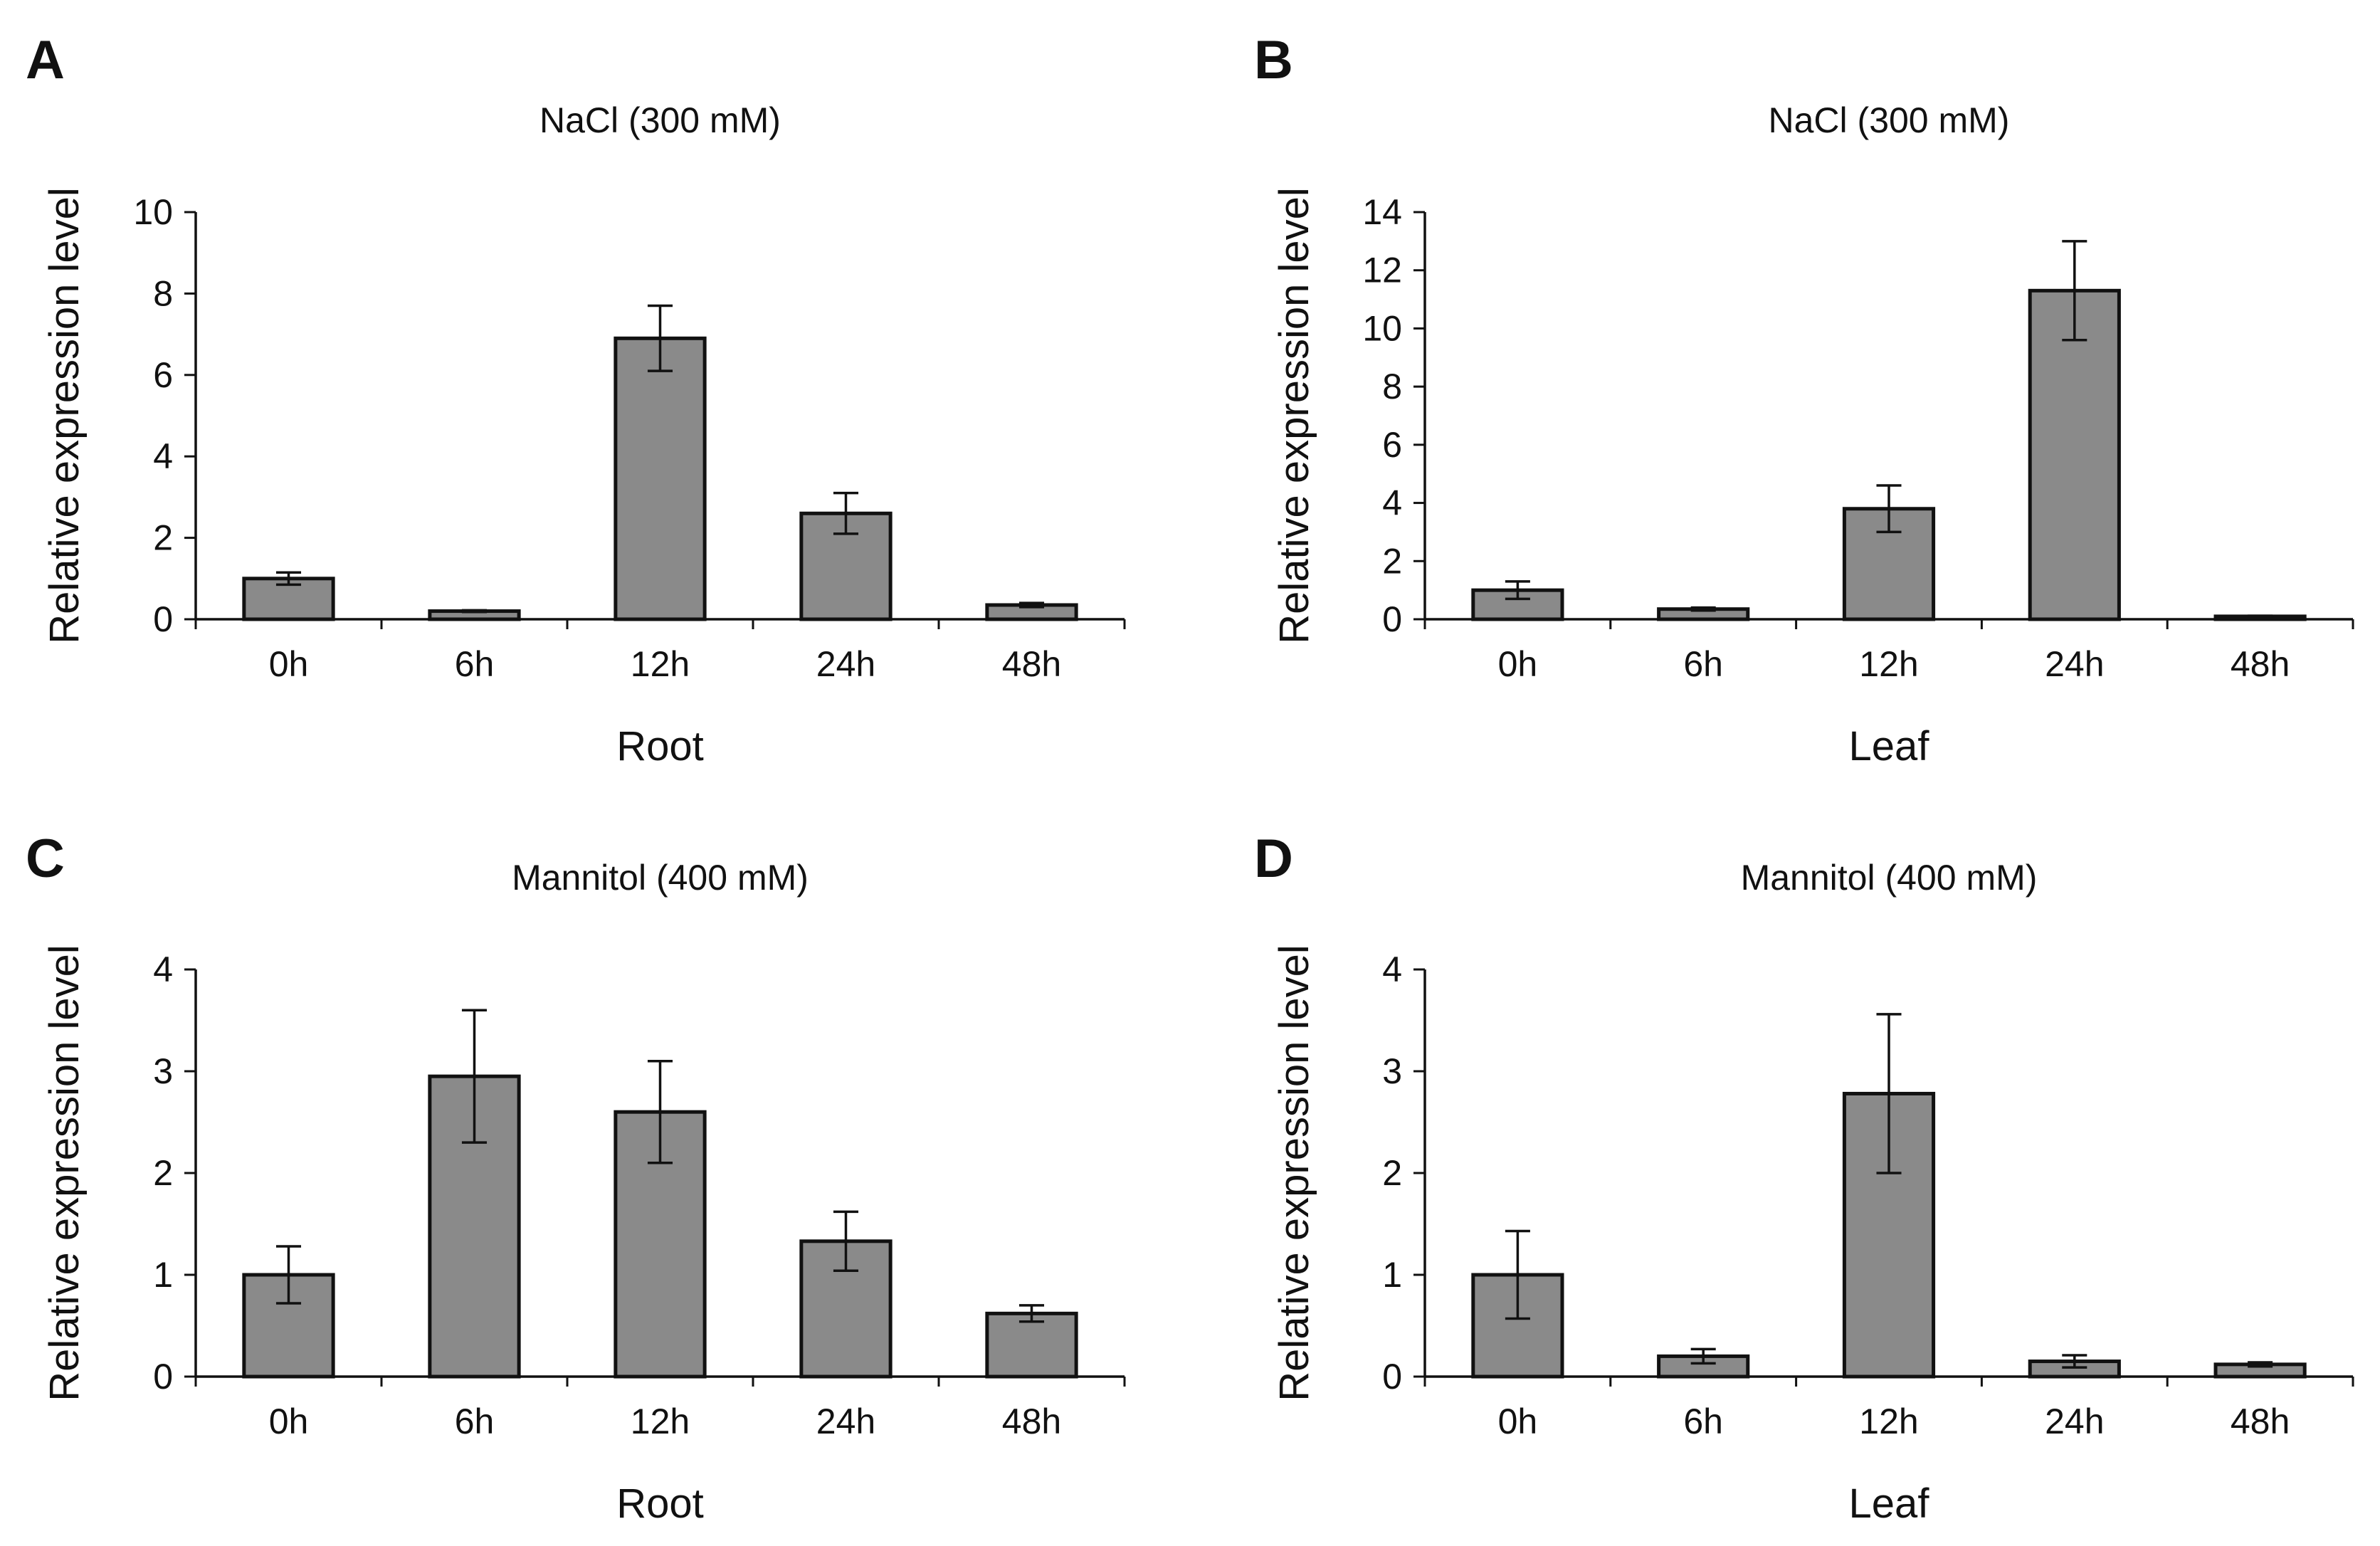 The height and width of the screenshot is (1546, 2380). What do you see at coordinates (163, 293) in the screenshot?
I see `y-tick-label-a: 8` at bounding box center [163, 293].